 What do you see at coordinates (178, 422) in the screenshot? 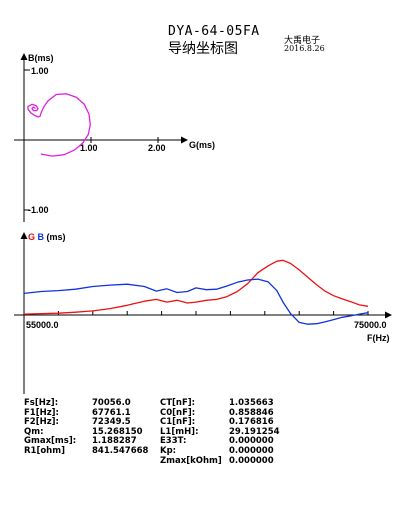
I see `param-label: C1[nF]:` at bounding box center [178, 422].